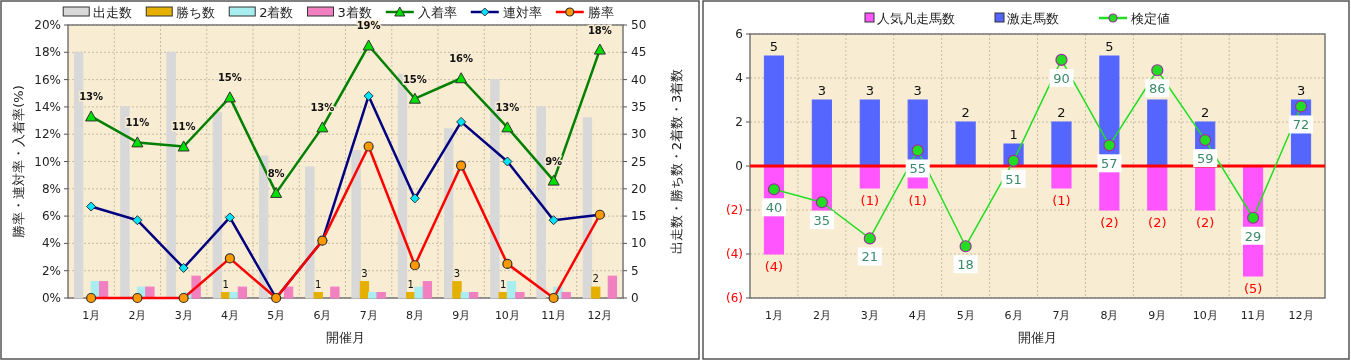  What do you see at coordinates (345, 337) in the screenshot?
I see `x-axis-title: 開催月` at bounding box center [345, 337].